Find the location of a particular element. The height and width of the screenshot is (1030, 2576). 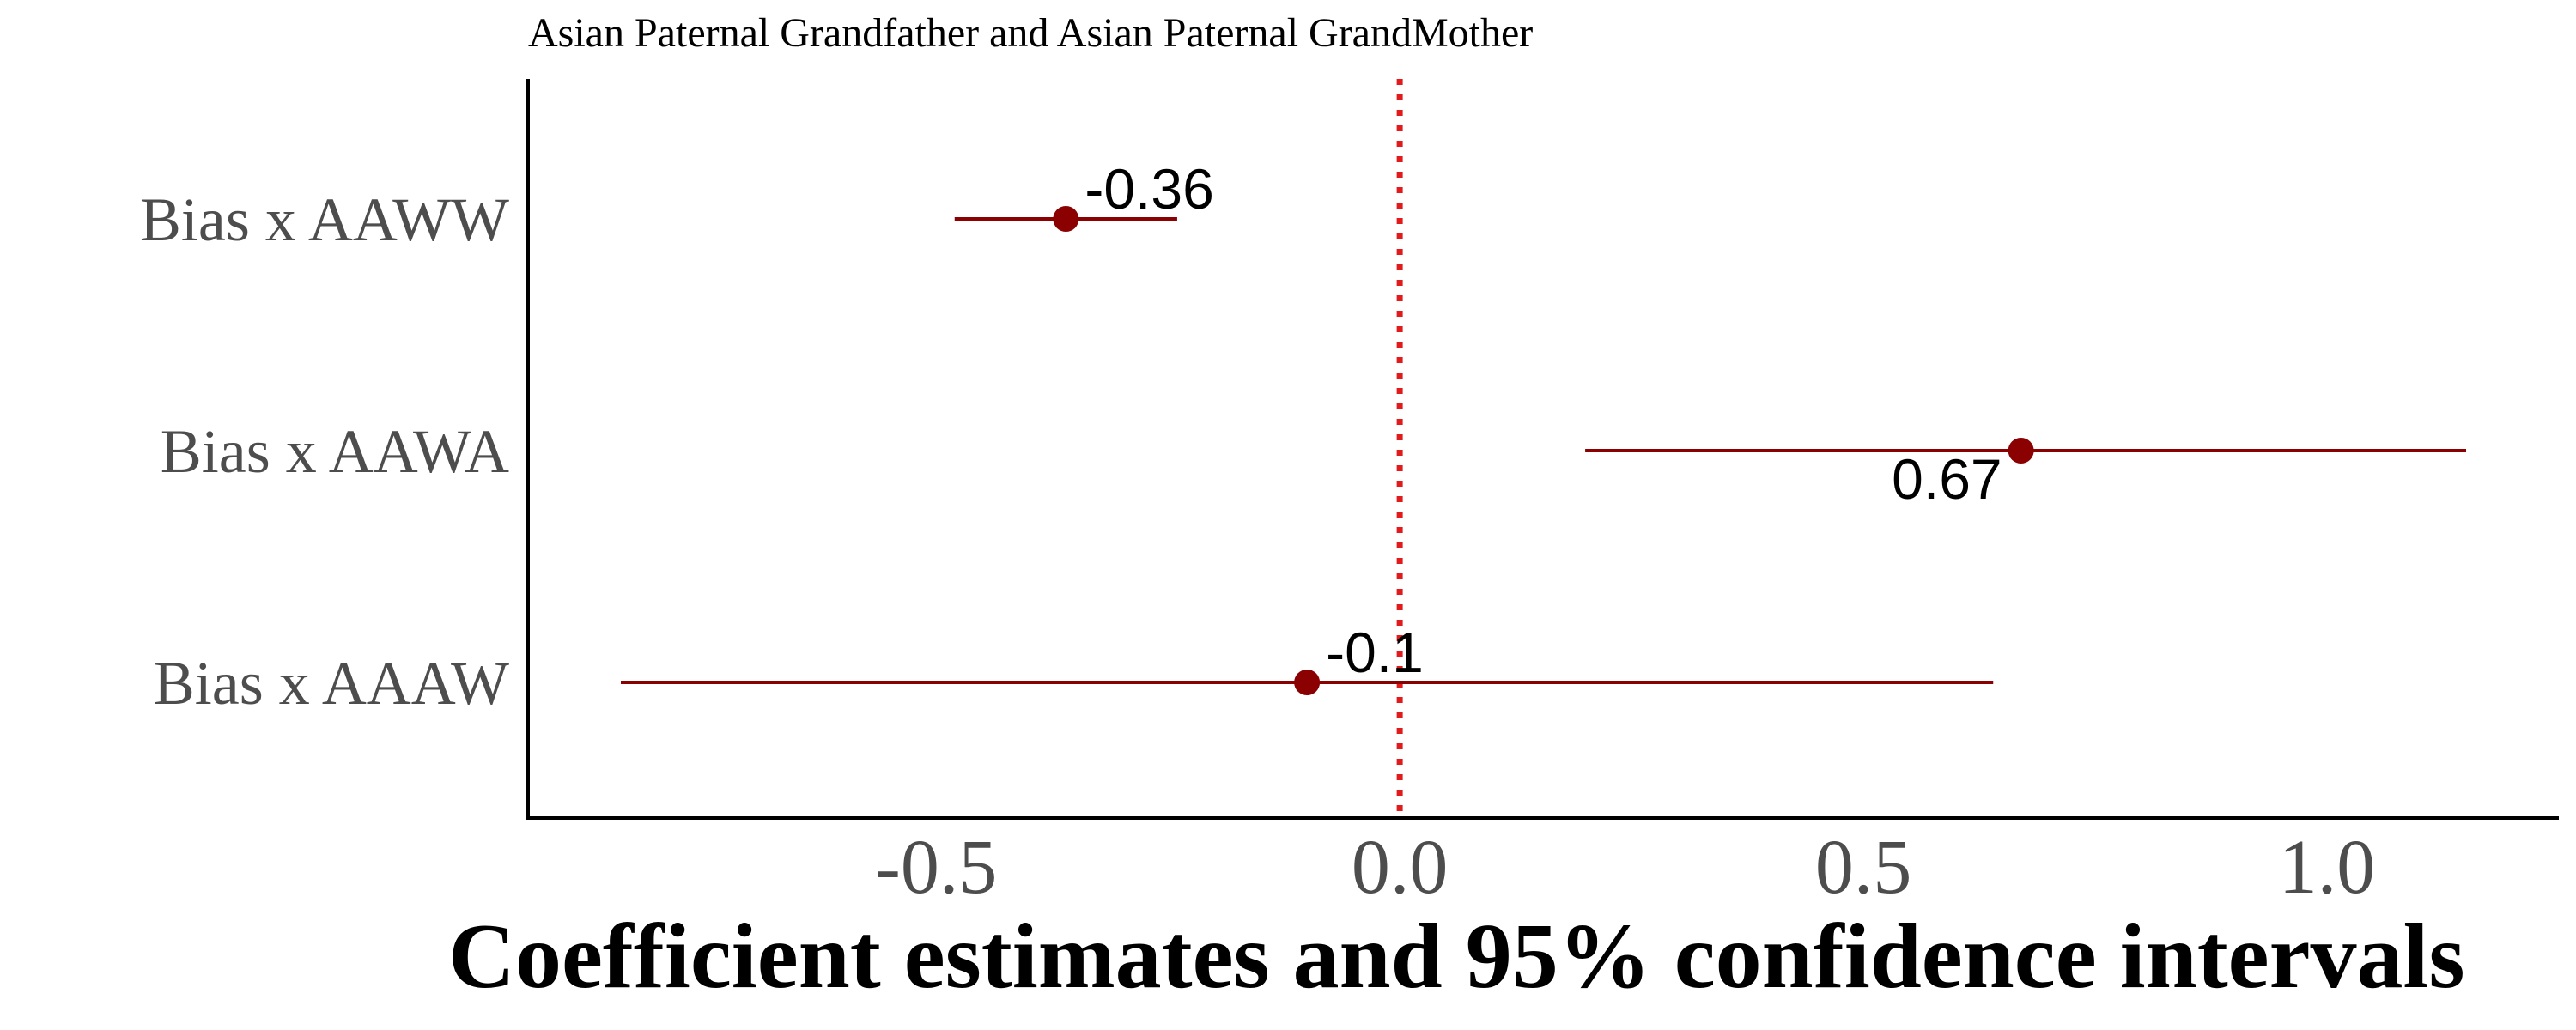

estimate-value-label: -0.1 is located at coordinates (1375, 652).